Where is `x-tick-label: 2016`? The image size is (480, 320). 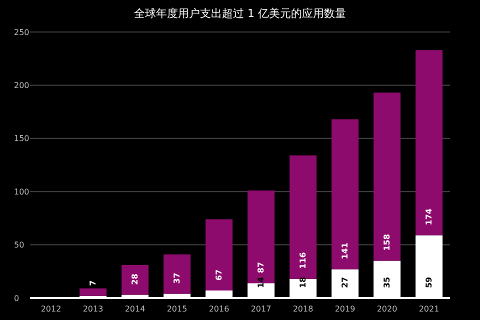
x-tick-label: 2016 is located at coordinates (219, 309).